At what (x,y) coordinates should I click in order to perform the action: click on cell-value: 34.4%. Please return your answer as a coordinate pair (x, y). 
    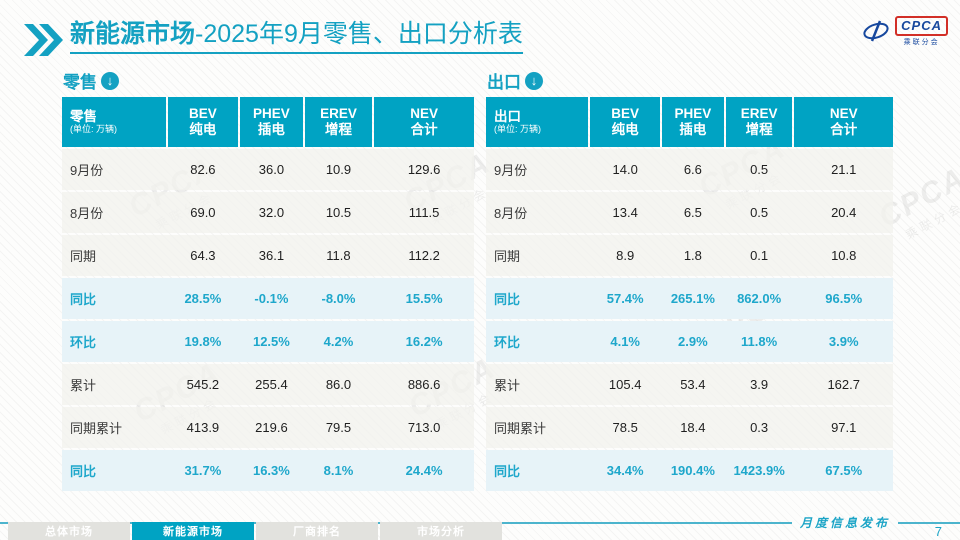
    Looking at the image, I should click on (625, 470).